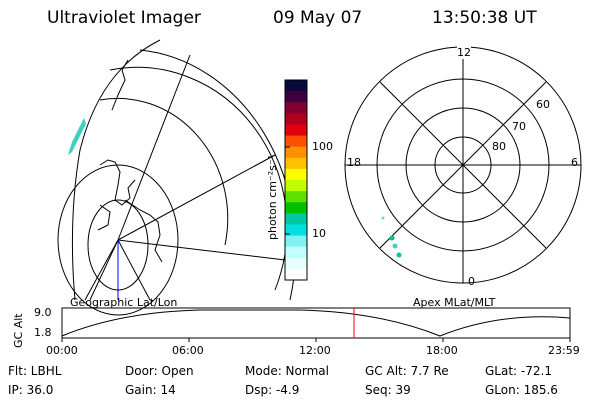 The height and width of the screenshot is (400, 600). What do you see at coordinates (77, 136) in the screenshot?
I see `aurora-emission-geo` at bounding box center [77, 136].